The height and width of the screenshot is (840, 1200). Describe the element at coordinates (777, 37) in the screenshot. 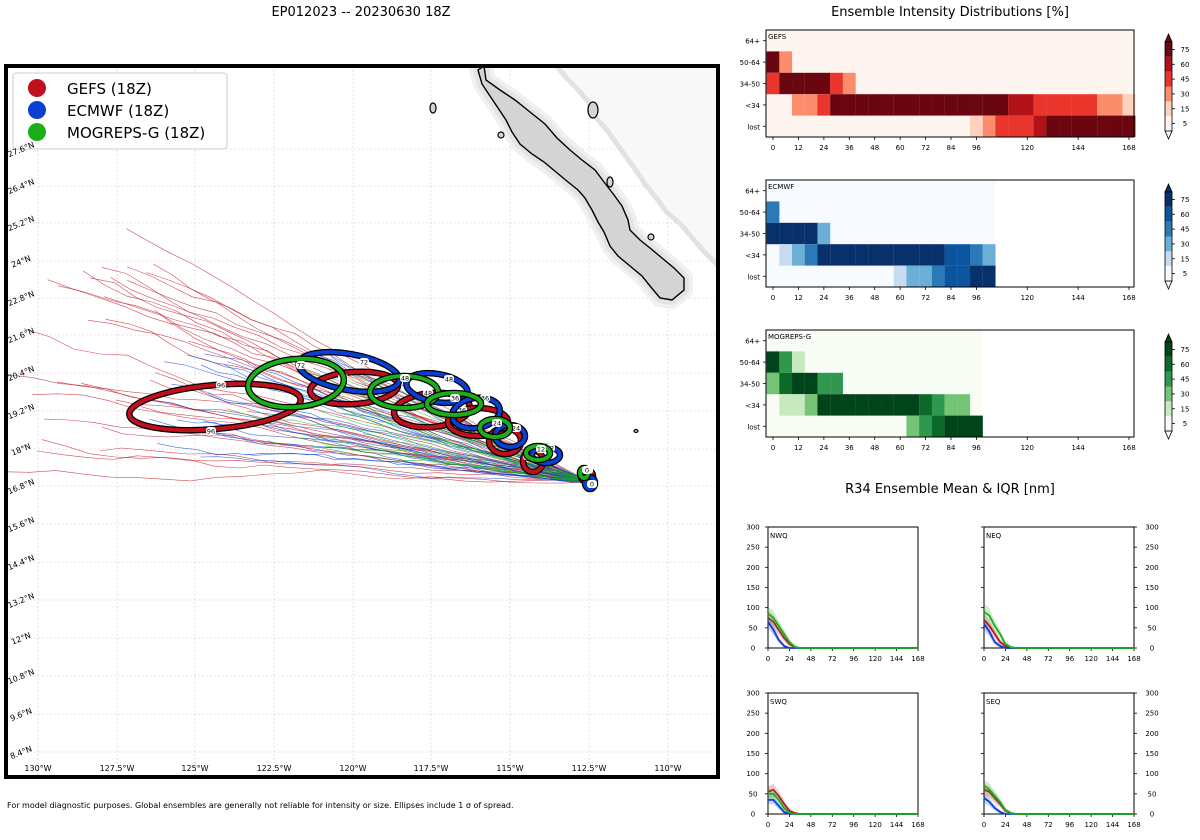

I see `heatmap-model-label: GEFS` at that location.